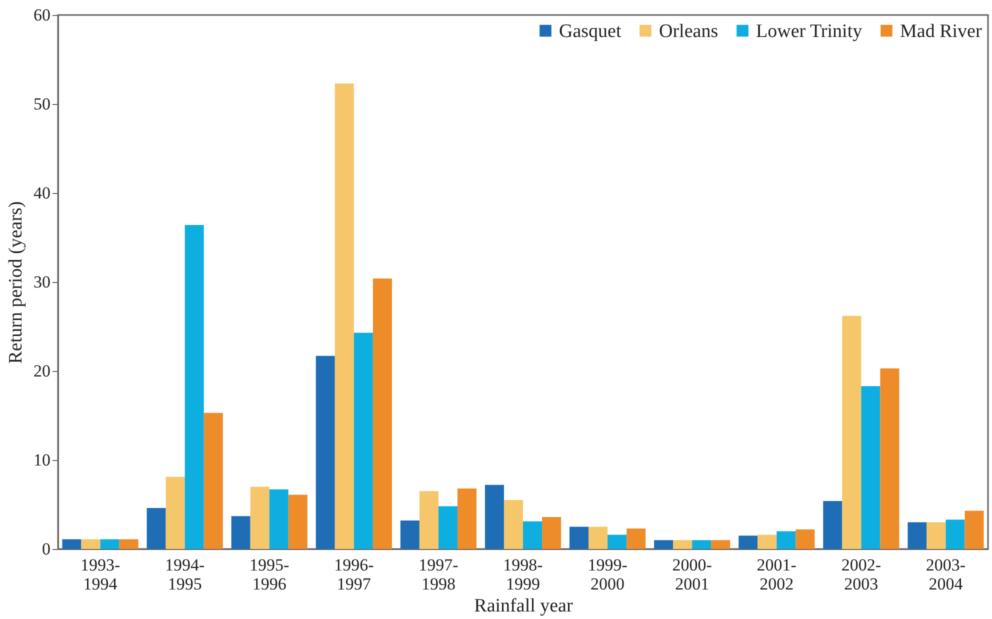 The height and width of the screenshot is (619, 992). I want to click on x-tick-label: 2000-2001, so click(692, 575).